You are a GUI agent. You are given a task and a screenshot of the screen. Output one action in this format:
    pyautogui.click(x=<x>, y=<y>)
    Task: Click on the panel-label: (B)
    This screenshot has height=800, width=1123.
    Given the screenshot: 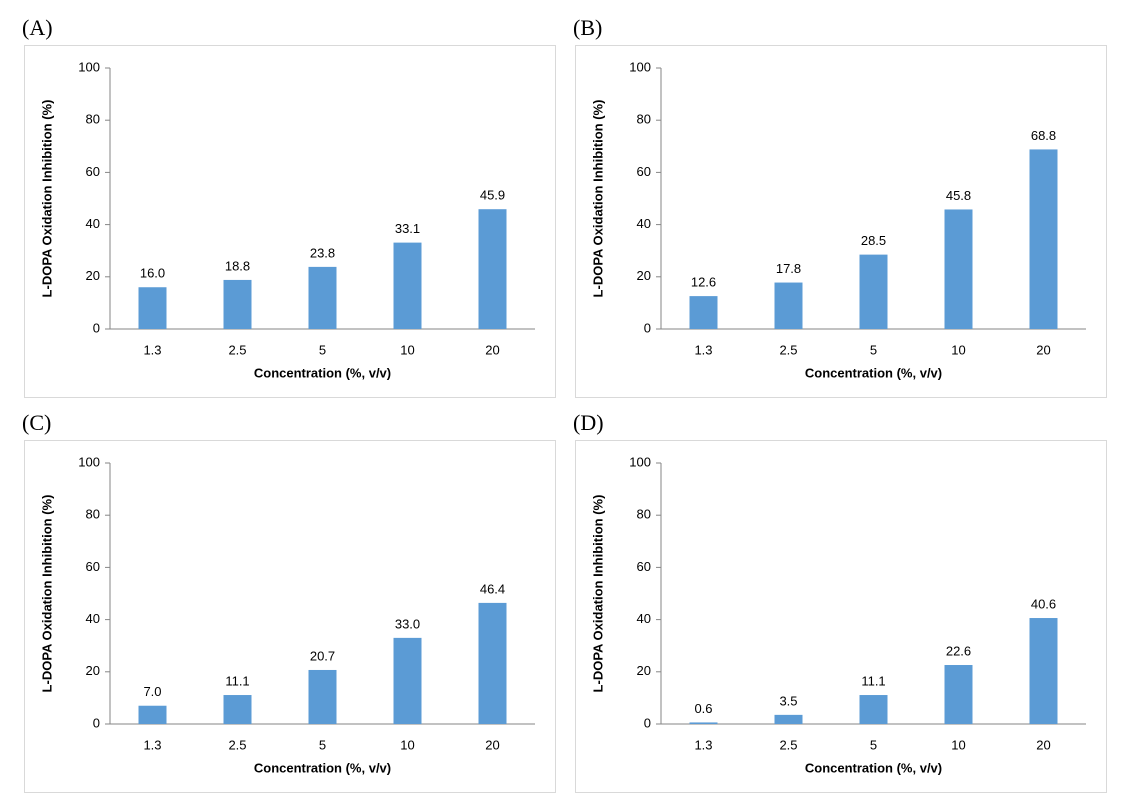 What is the action you would take?
    pyautogui.click(x=587, y=27)
    